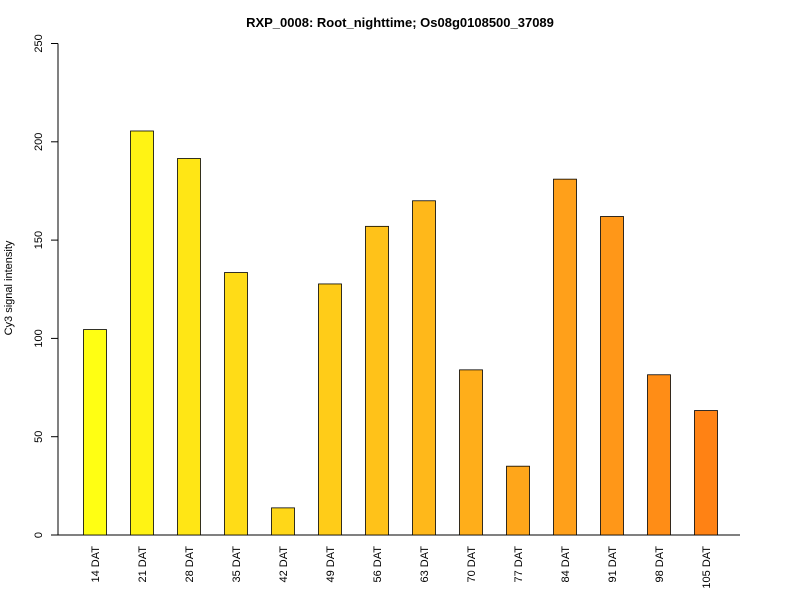  I want to click on y-axis-label: Cy3 signal intensity, so click(9, 287).